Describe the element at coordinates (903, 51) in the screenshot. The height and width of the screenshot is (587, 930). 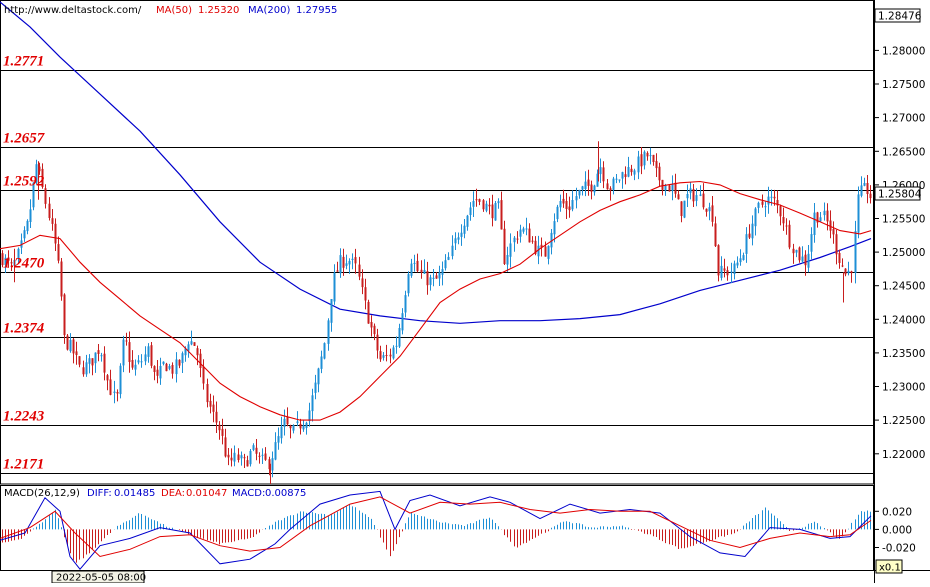
I see `price-tick-label: 1.28000` at that location.